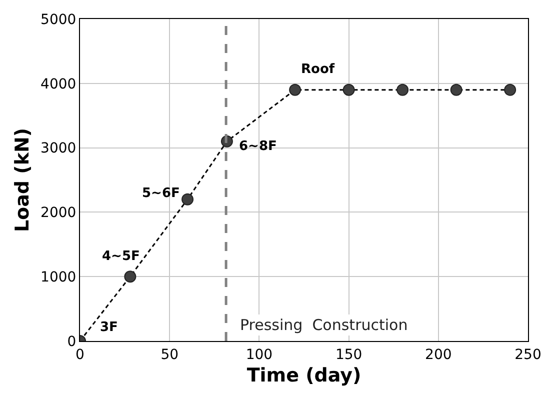 This screenshot has height=401, width=553. What do you see at coordinates (109, 327) in the screenshot?
I see `annotation: 3F` at bounding box center [109, 327].